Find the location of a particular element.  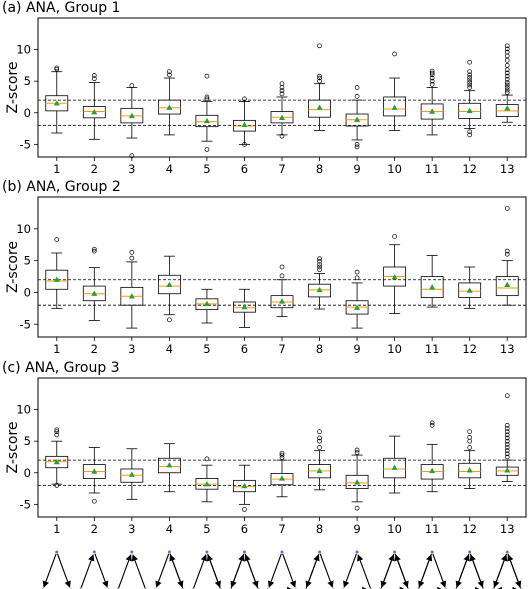

panel-title: (b) ANA, Group 2 is located at coordinates (61, 187).